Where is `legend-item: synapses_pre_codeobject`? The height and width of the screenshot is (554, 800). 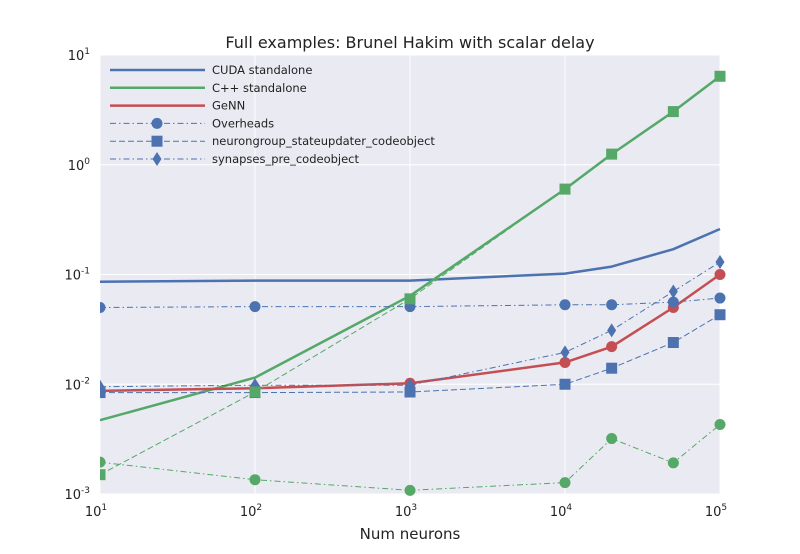
legend-item: synapses_pre_codeobject is located at coordinates (235, 159).